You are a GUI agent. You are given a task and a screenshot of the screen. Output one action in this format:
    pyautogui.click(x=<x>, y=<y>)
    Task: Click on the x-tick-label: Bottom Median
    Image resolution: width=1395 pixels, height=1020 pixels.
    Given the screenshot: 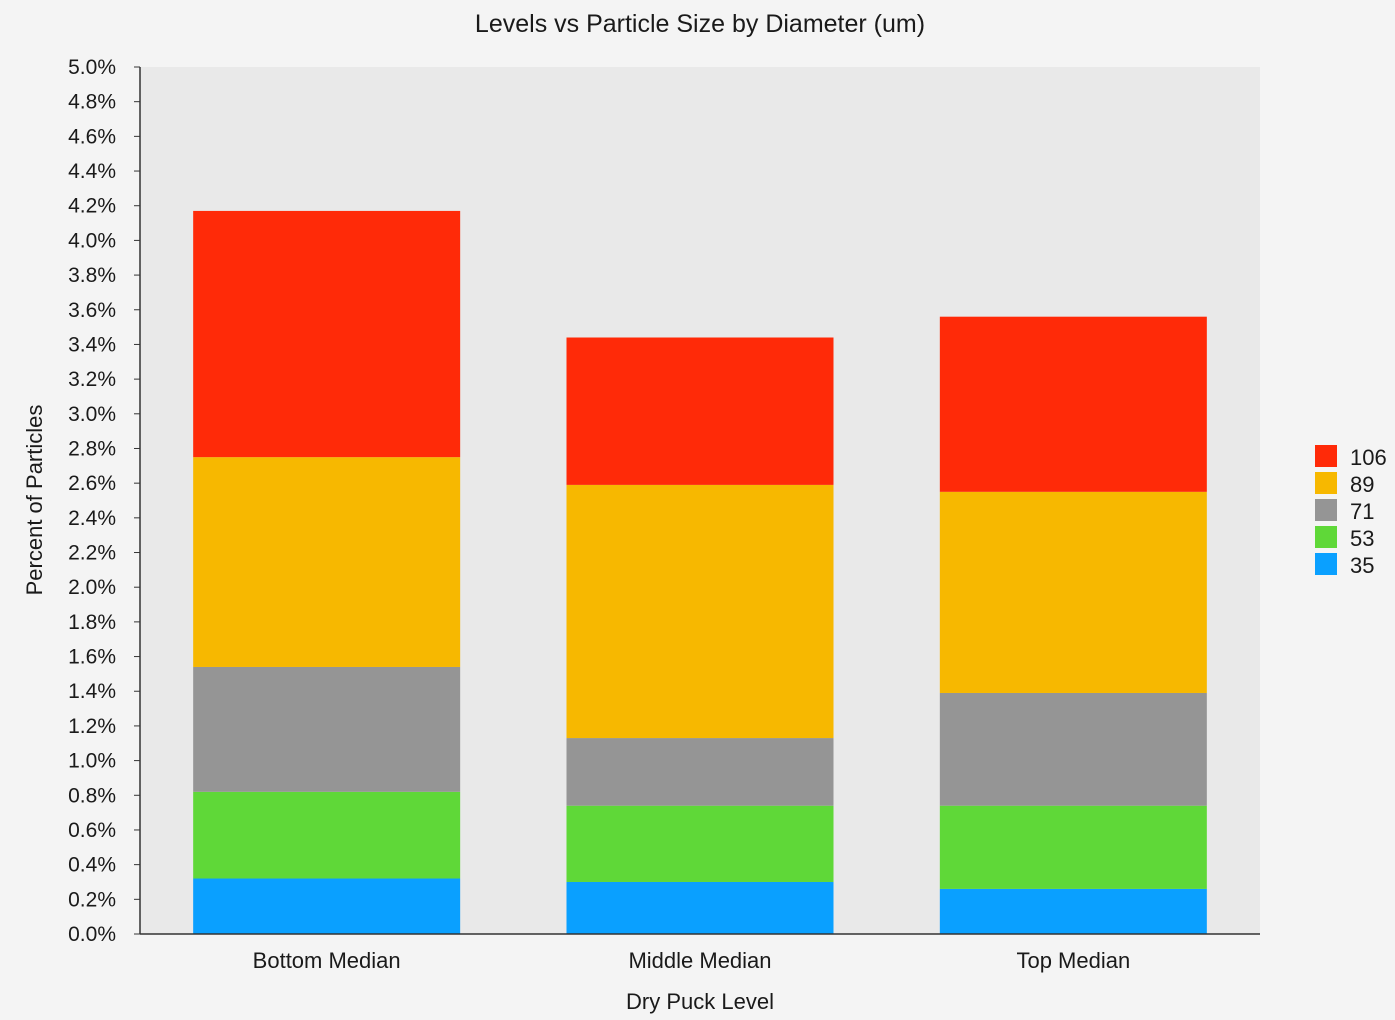 What is the action you would take?
    pyautogui.click(x=327, y=960)
    